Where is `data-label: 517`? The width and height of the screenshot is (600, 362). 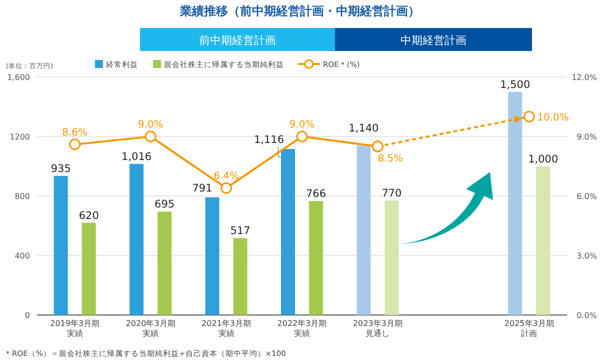 data-label: 517 is located at coordinates (240, 231).